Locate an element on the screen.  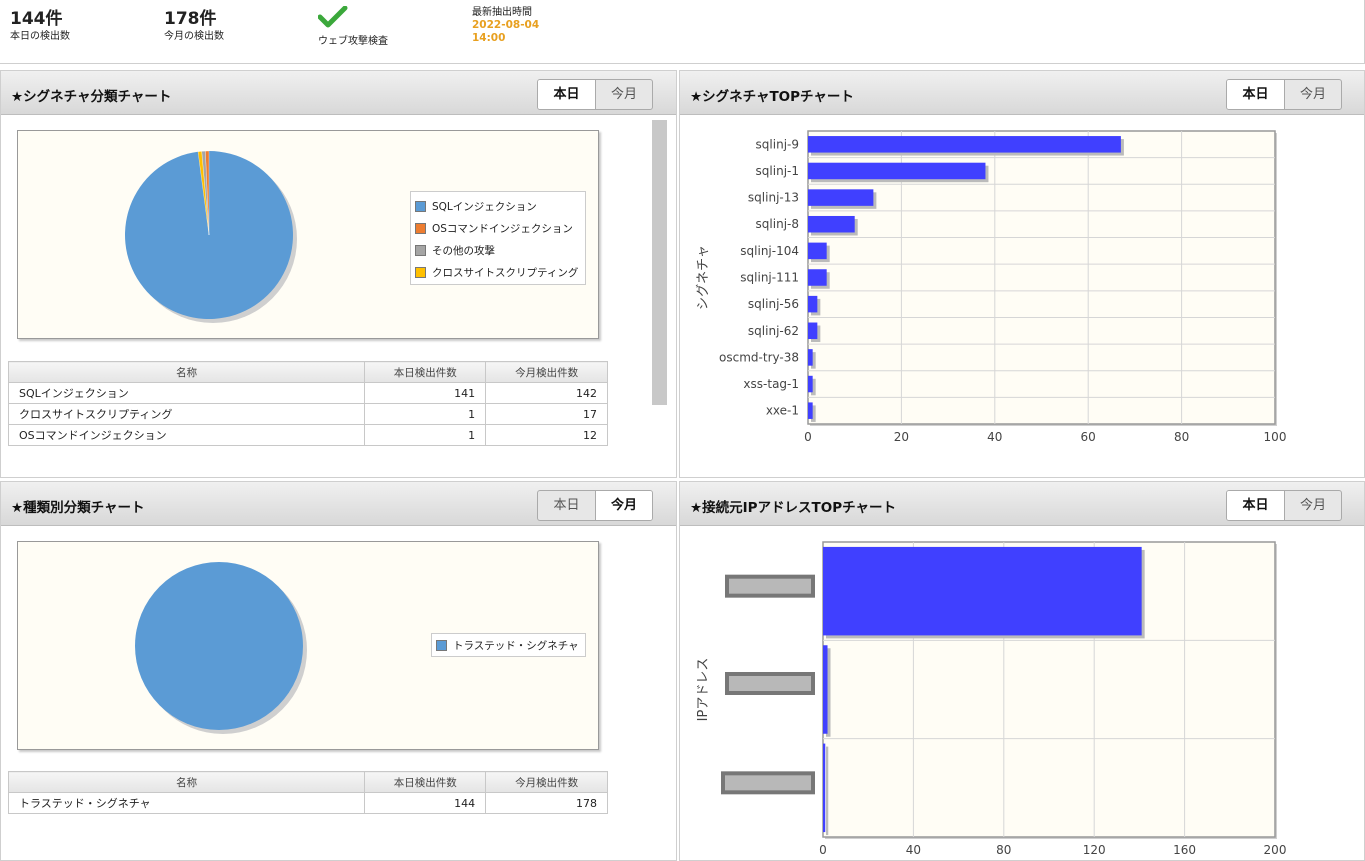
legend-item: その他の攻撃 is located at coordinates (498, 250).